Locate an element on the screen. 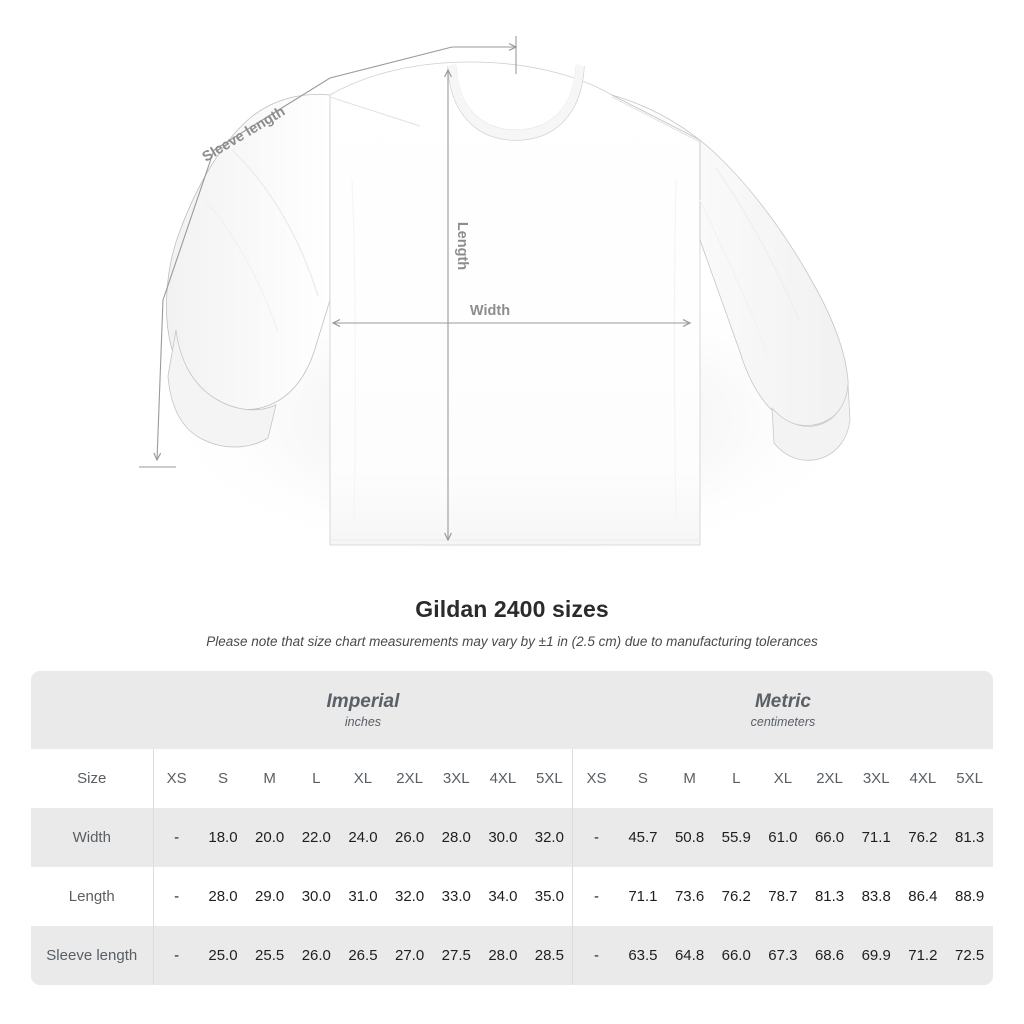 This screenshot has width=1024, height=1024. cell-sleeve-length-imperial-XS: - is located at coordinates (176, 955).